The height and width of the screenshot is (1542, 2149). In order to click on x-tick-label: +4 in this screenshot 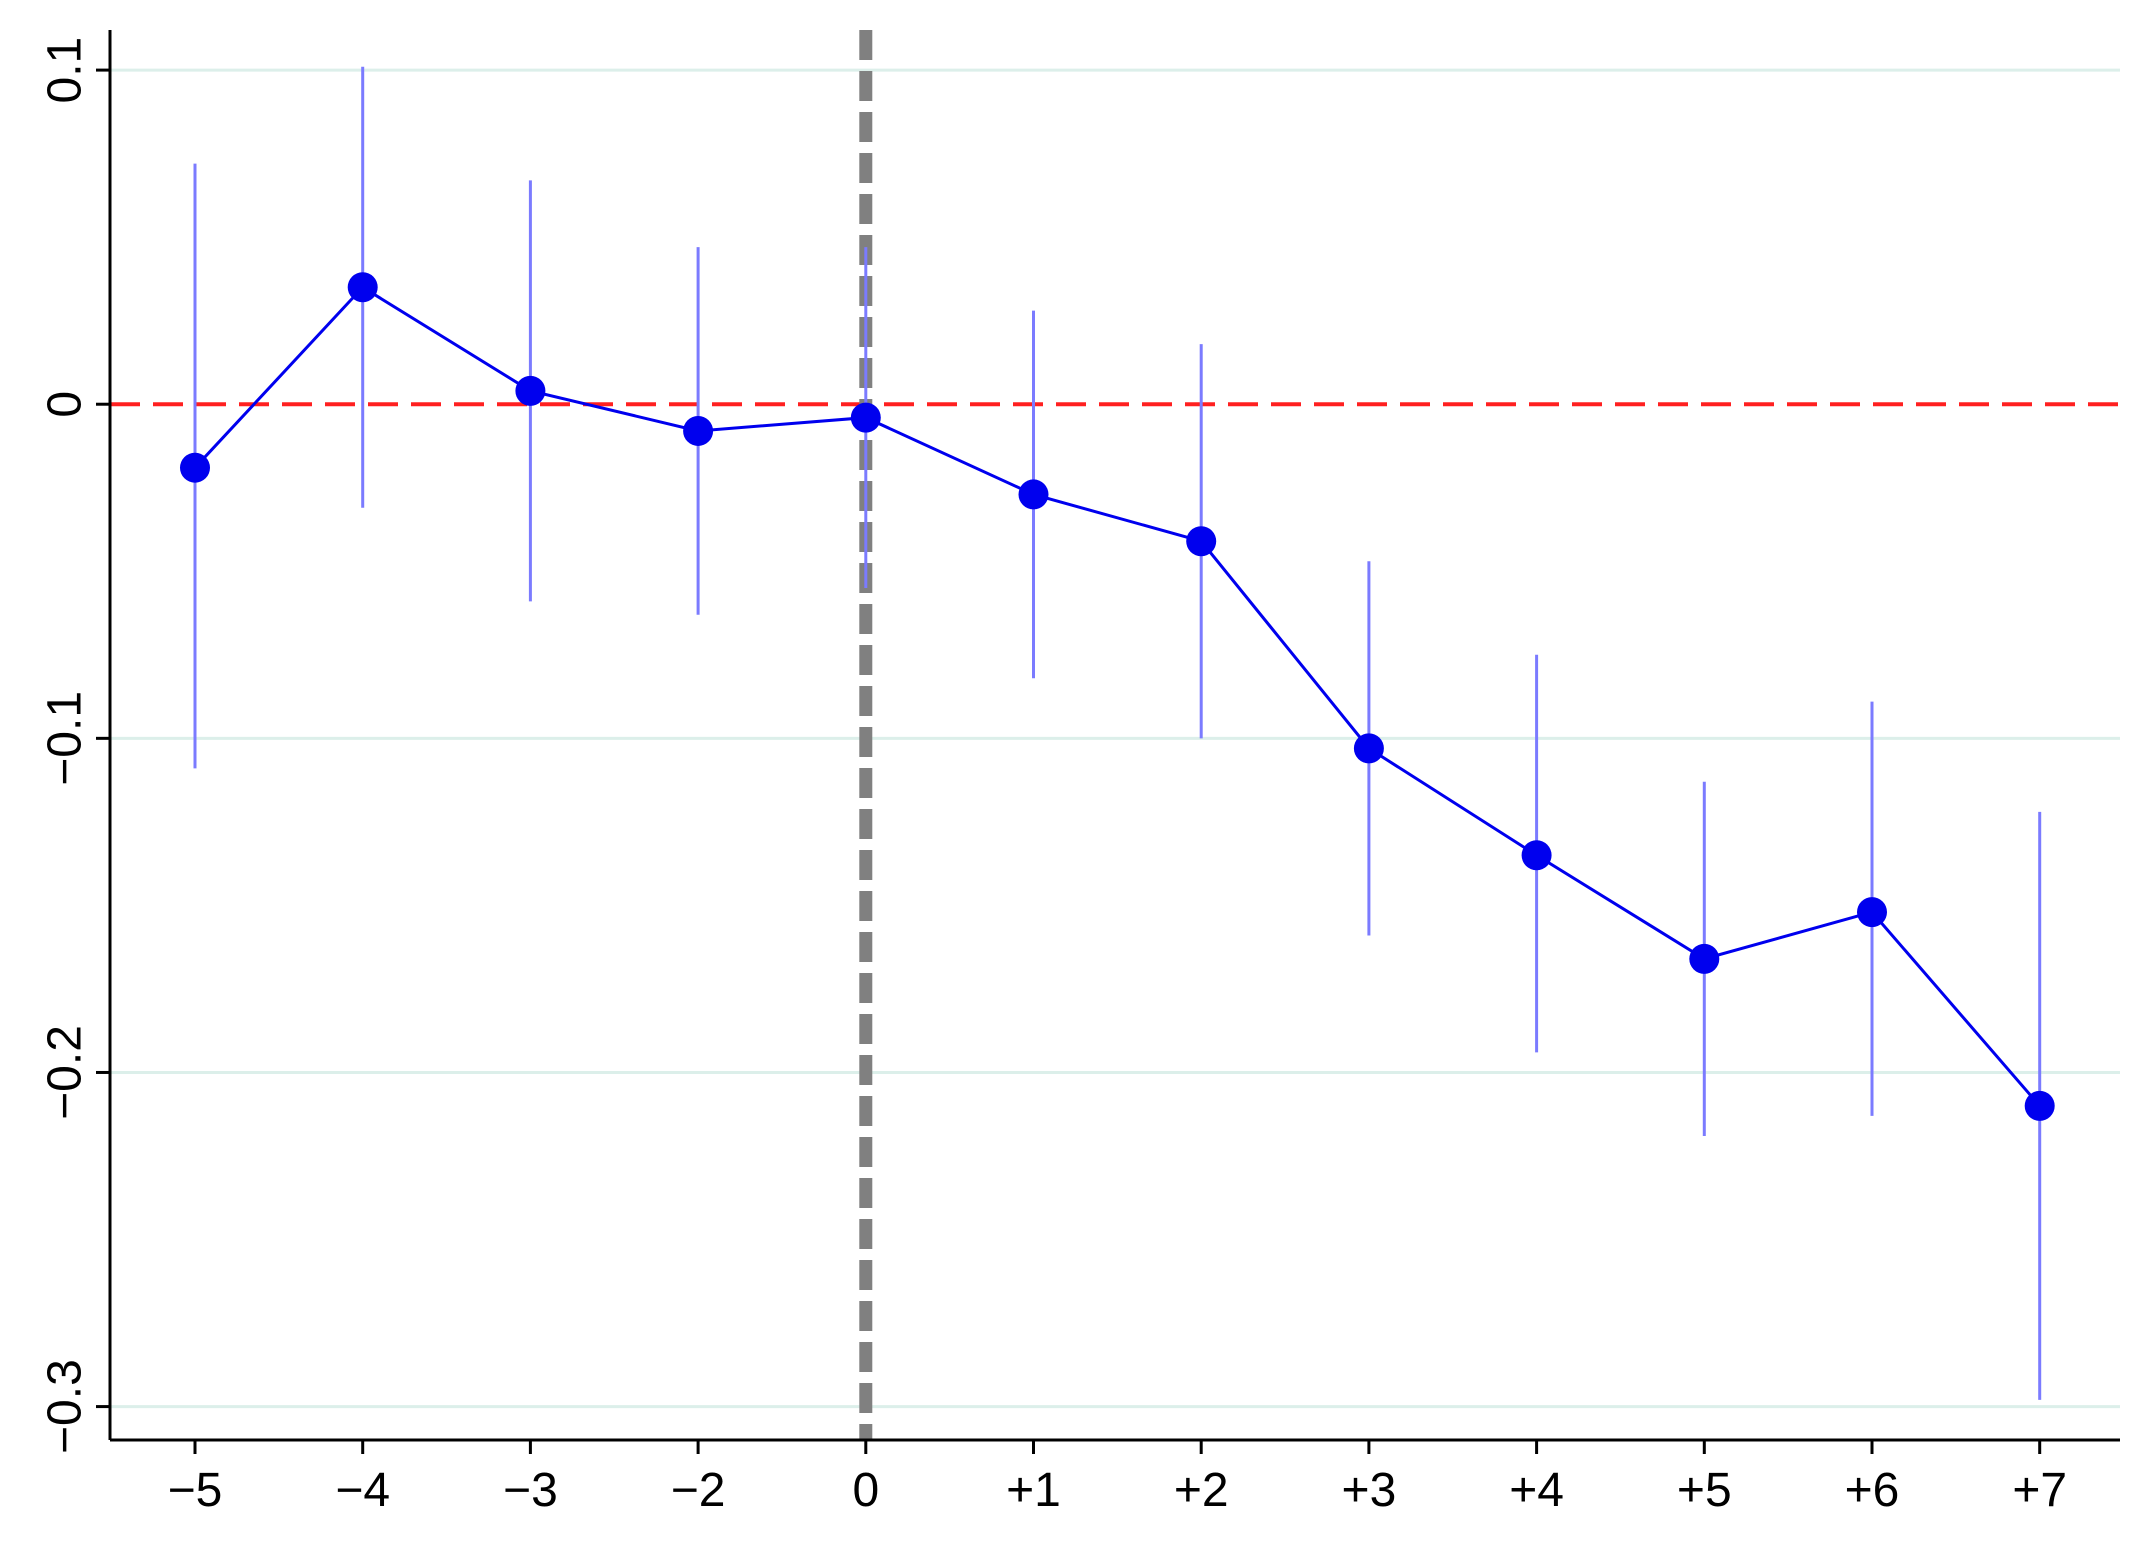, I will do `click(1536, 1490)`.